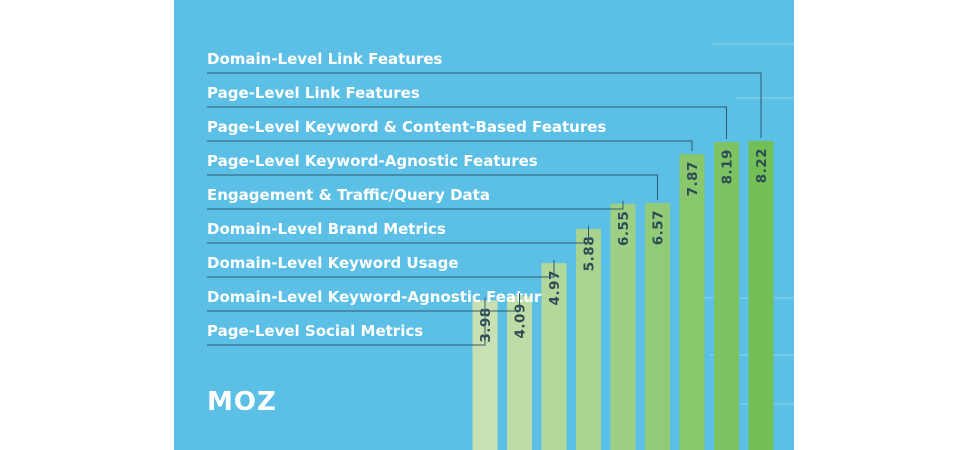  I want to click on moz-logo: MOZ, so click(242, 402).